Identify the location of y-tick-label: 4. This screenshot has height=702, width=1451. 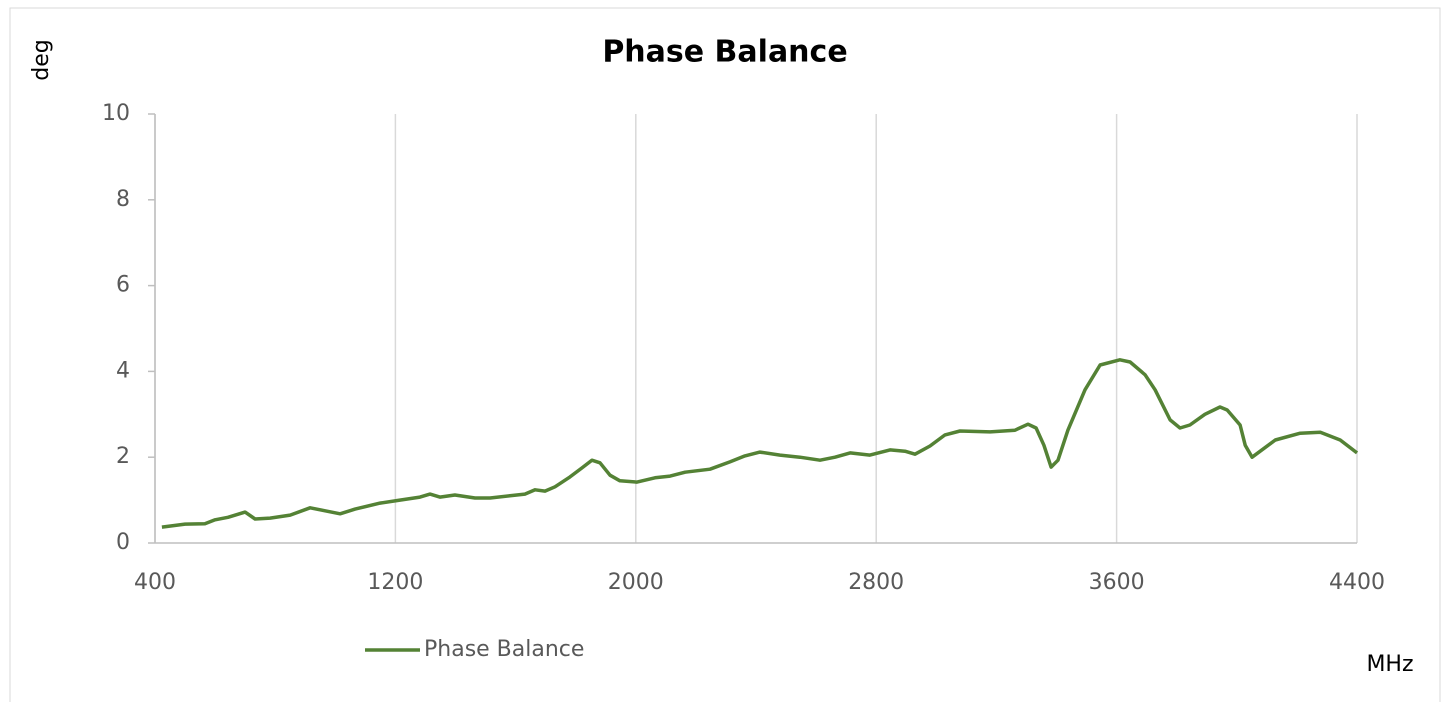
(123, 370).